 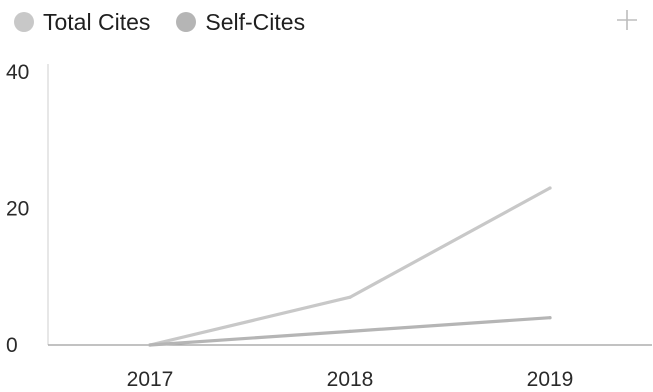 What do you see at coordinates (350, 331) in the screenshot?
I see `data-point-self-cites-2018` at bounding box center [350, 331].